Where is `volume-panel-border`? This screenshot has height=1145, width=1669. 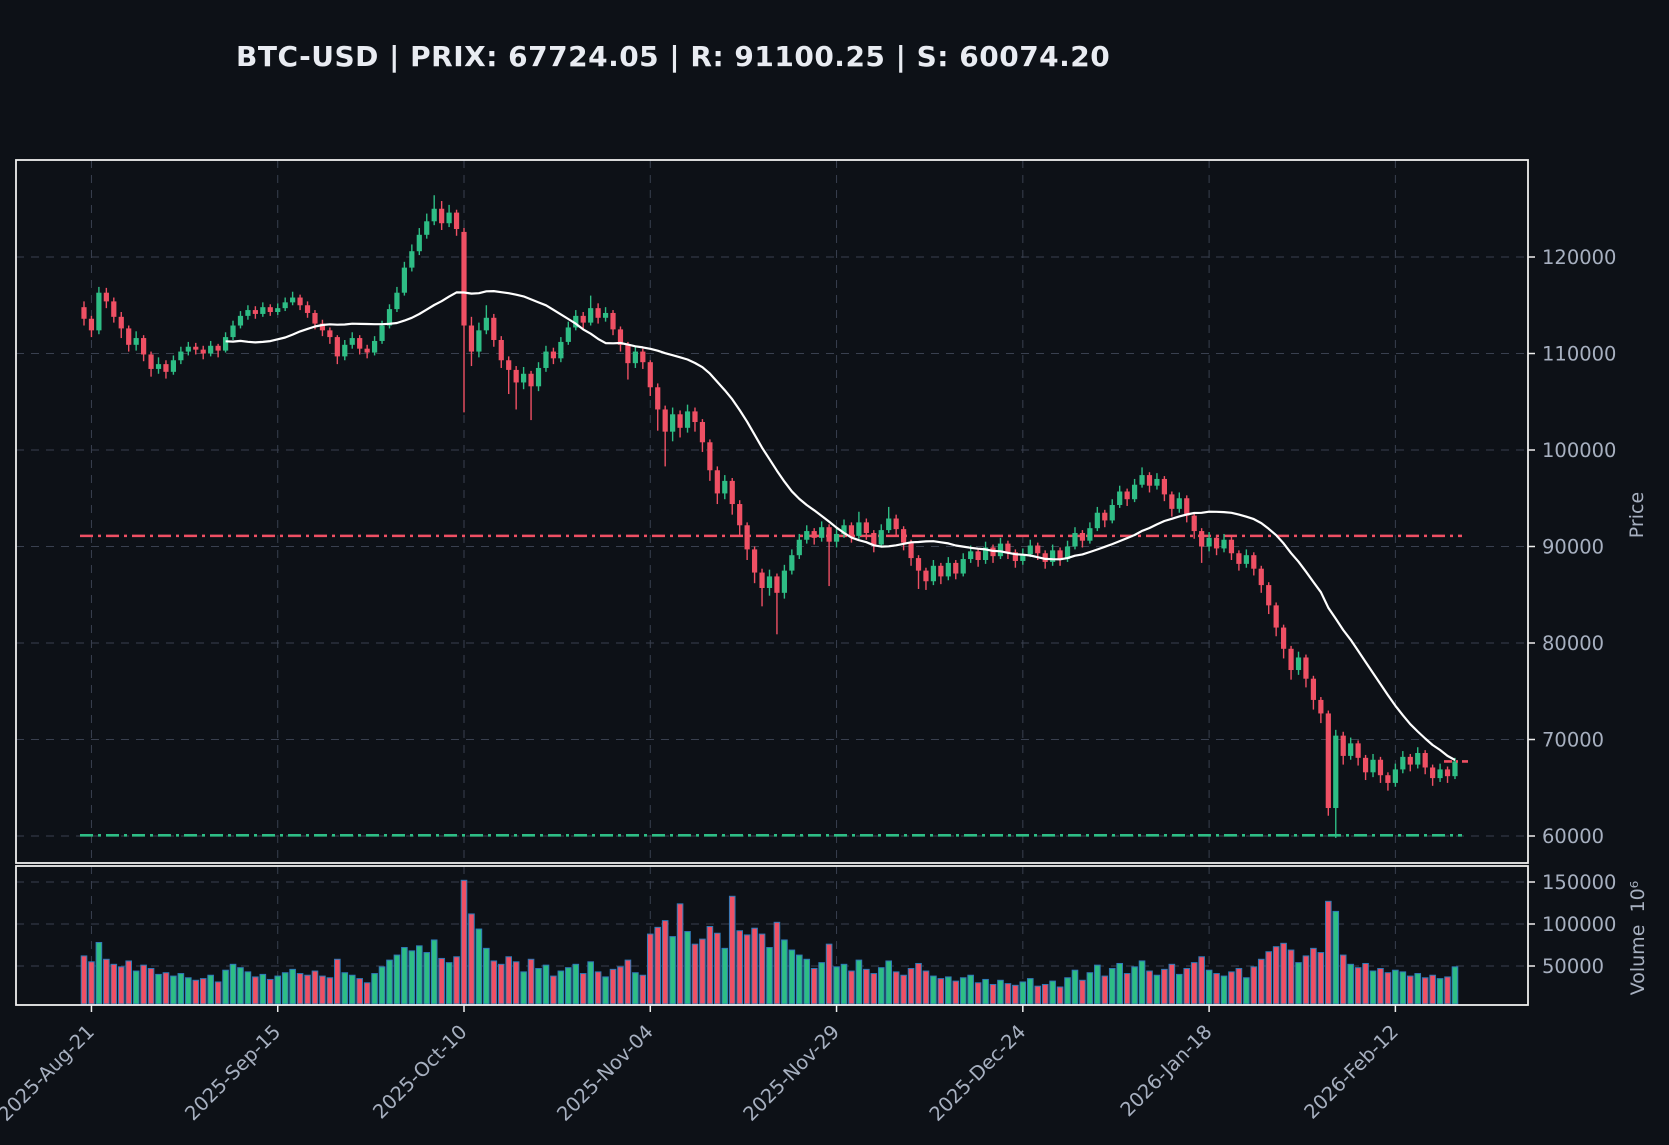
volume-panel-border is located at coordinates (772, 935).